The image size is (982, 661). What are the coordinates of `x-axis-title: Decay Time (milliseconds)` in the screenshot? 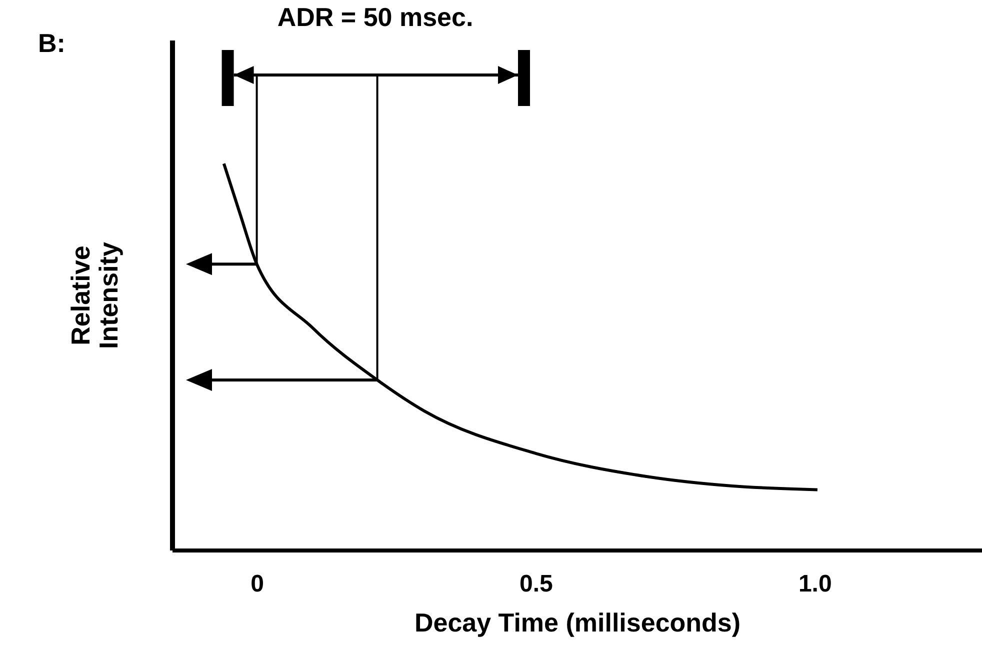 It's located at (577, 623).